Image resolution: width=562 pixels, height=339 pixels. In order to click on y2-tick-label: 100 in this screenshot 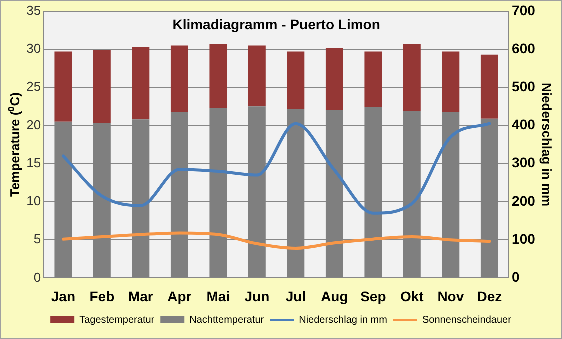, I will do `click(524, 238)`.